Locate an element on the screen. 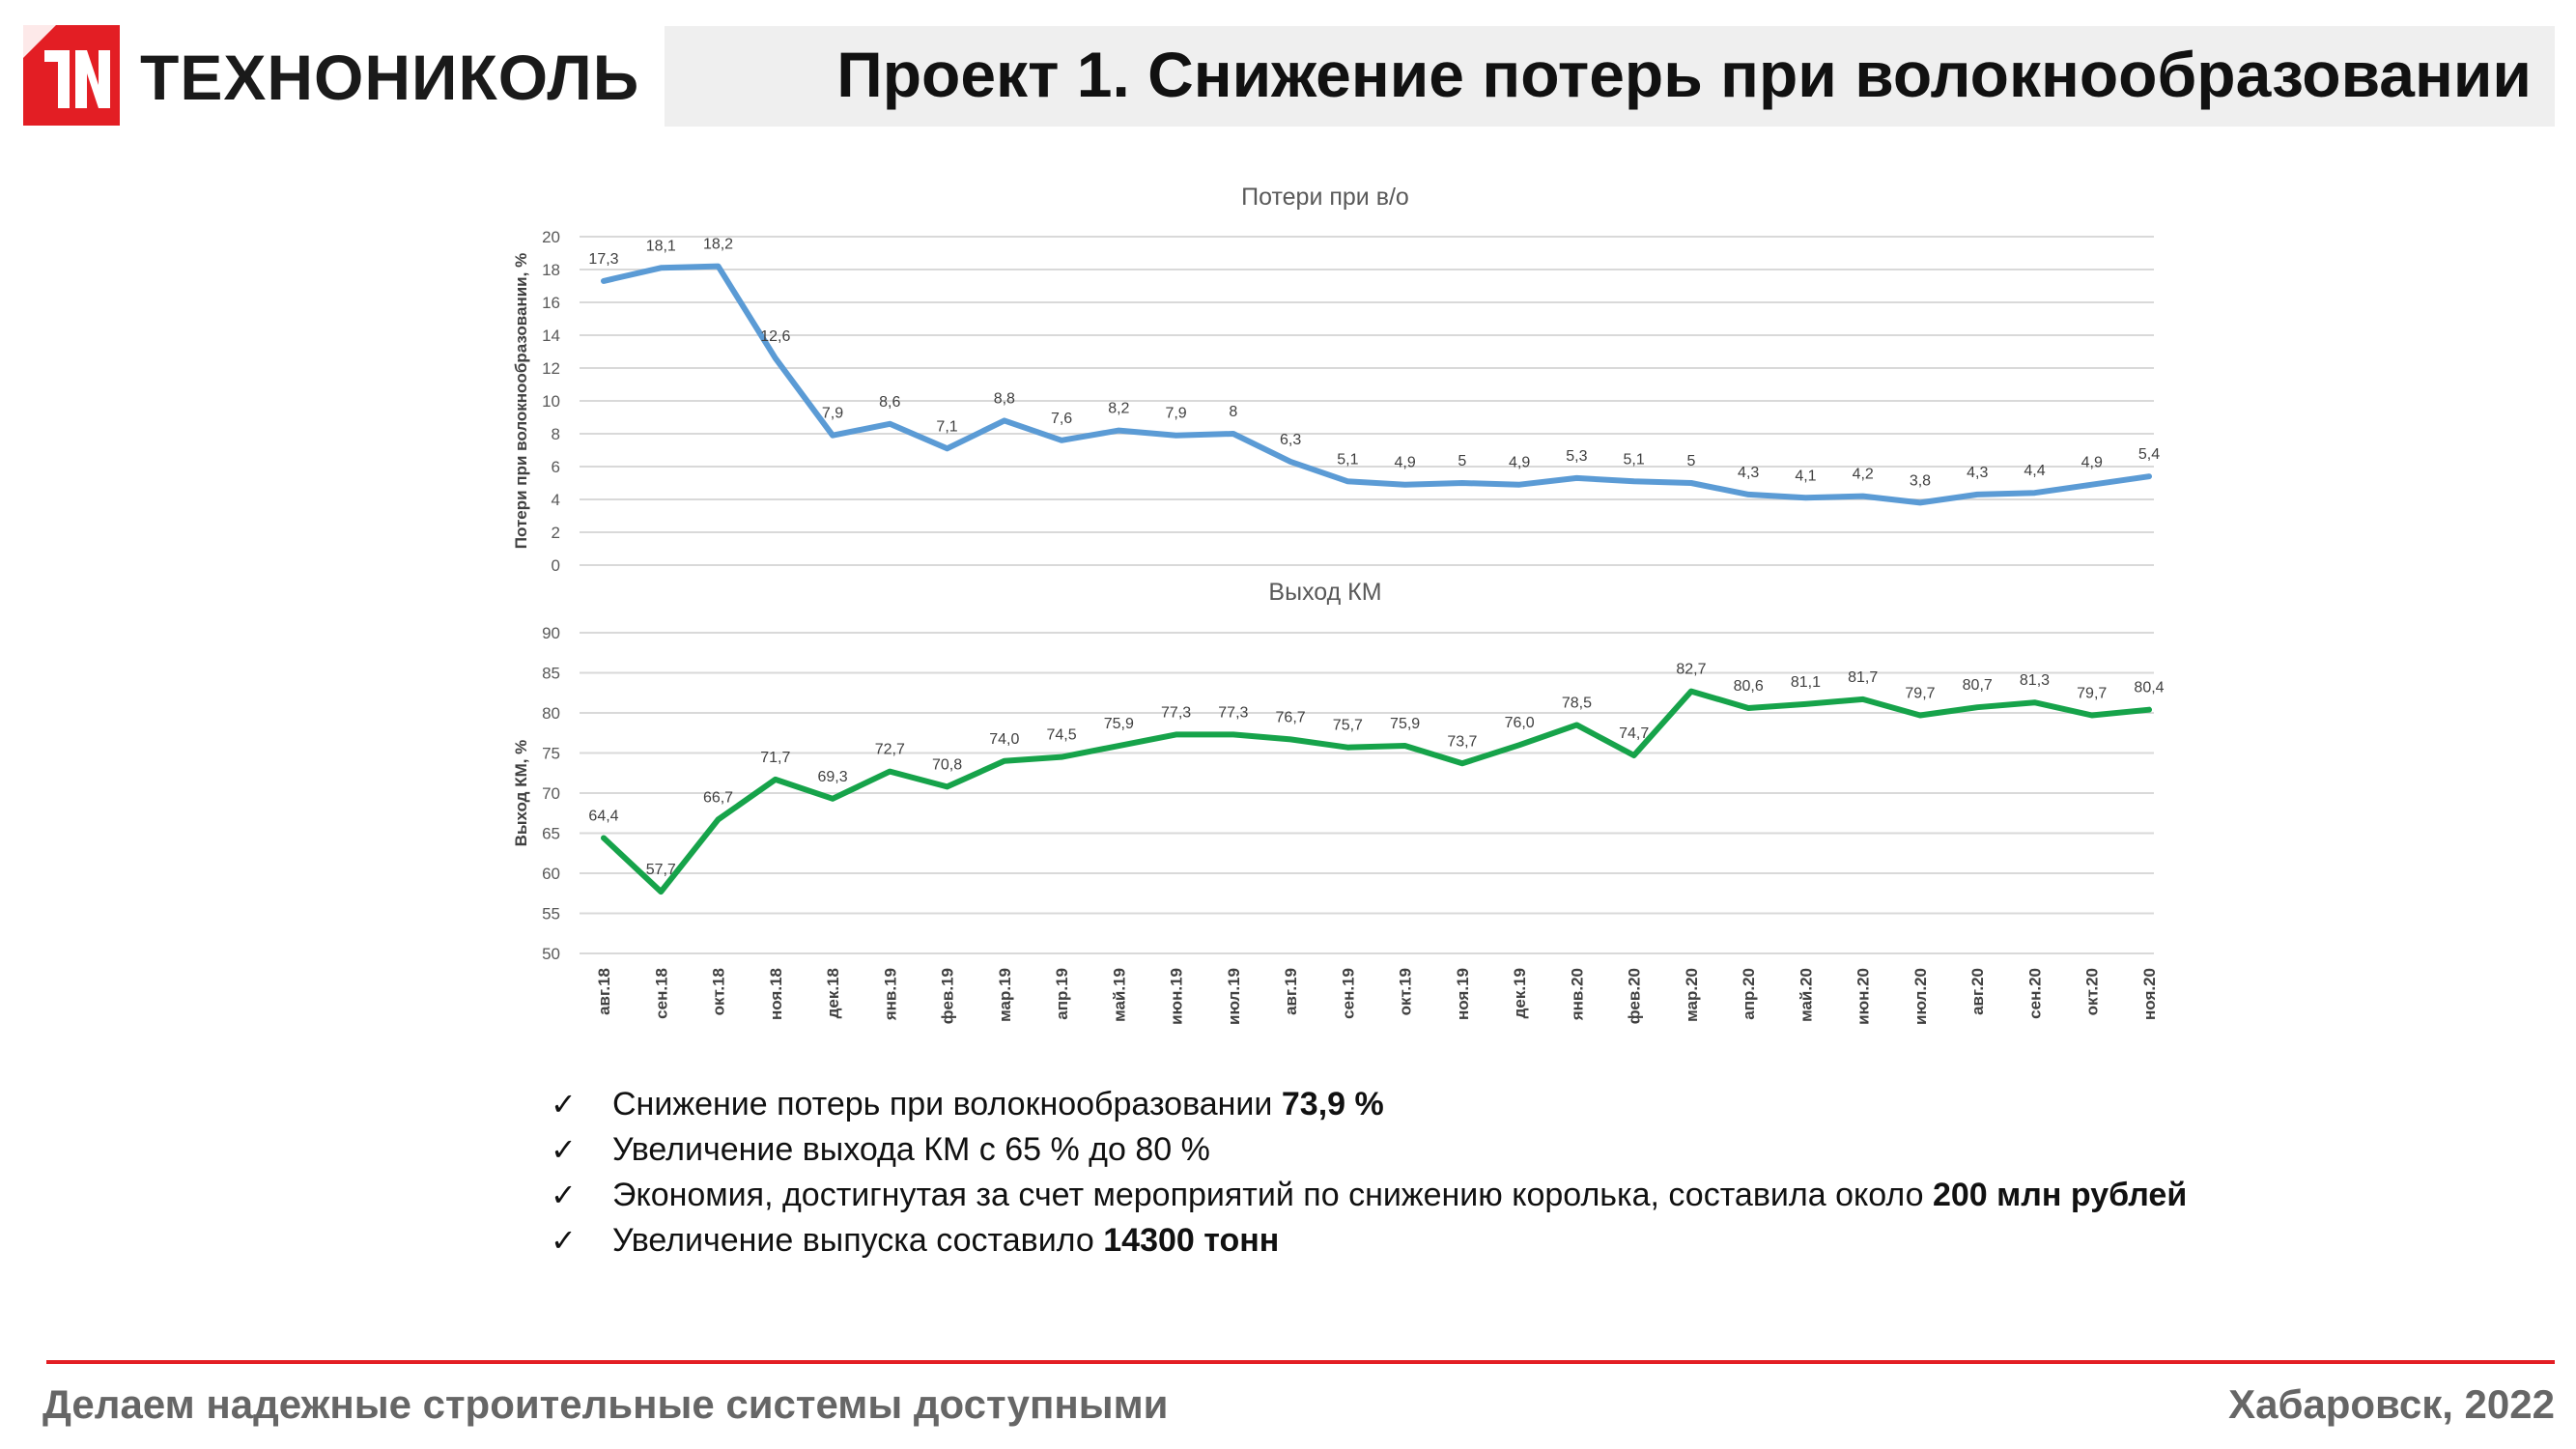 The image size is (2576, 1449). undefined-data-label: 80,4 is located at coordinates (2149, 688).